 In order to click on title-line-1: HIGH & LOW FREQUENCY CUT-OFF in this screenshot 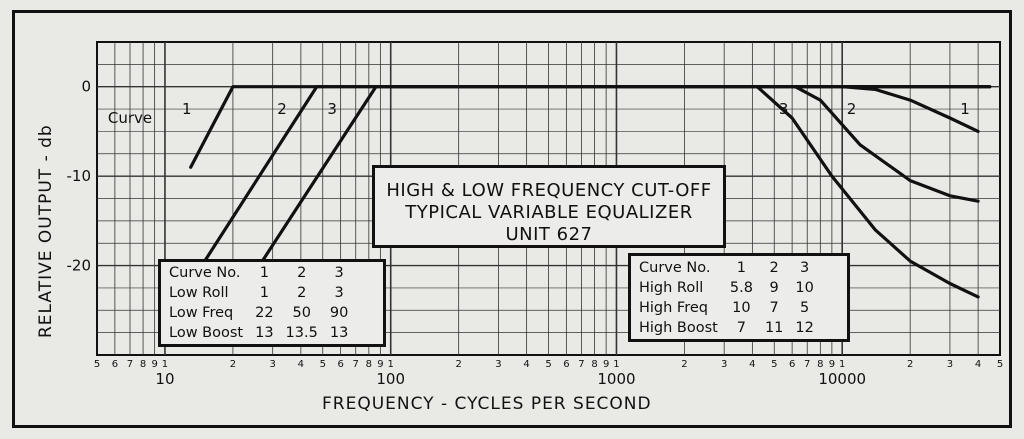, I will do `click(549, 190)`.